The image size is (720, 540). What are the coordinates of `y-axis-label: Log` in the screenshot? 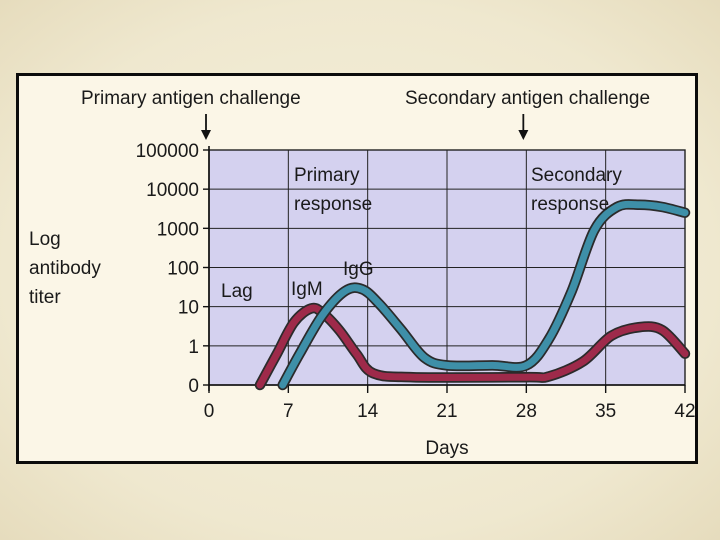 It's located at (45, 239).